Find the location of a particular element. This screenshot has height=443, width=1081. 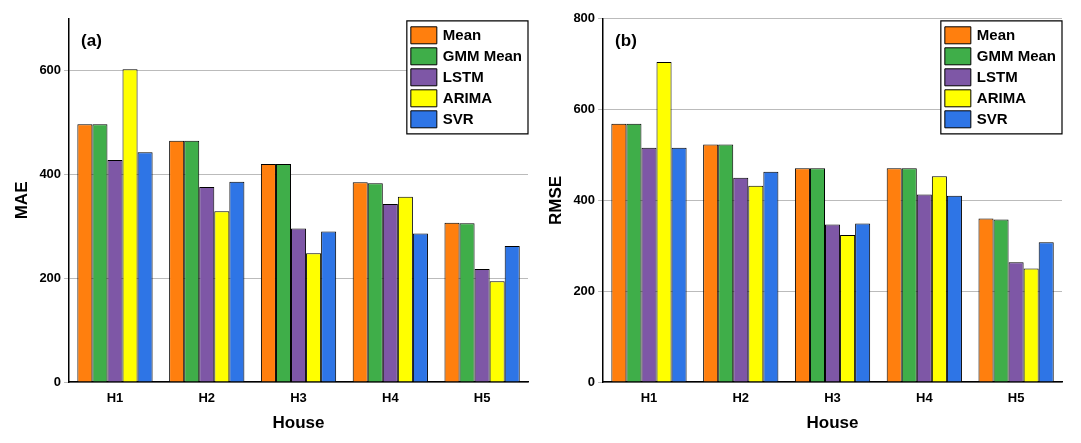

annotation: (a) is located at coordinates (91, 40).